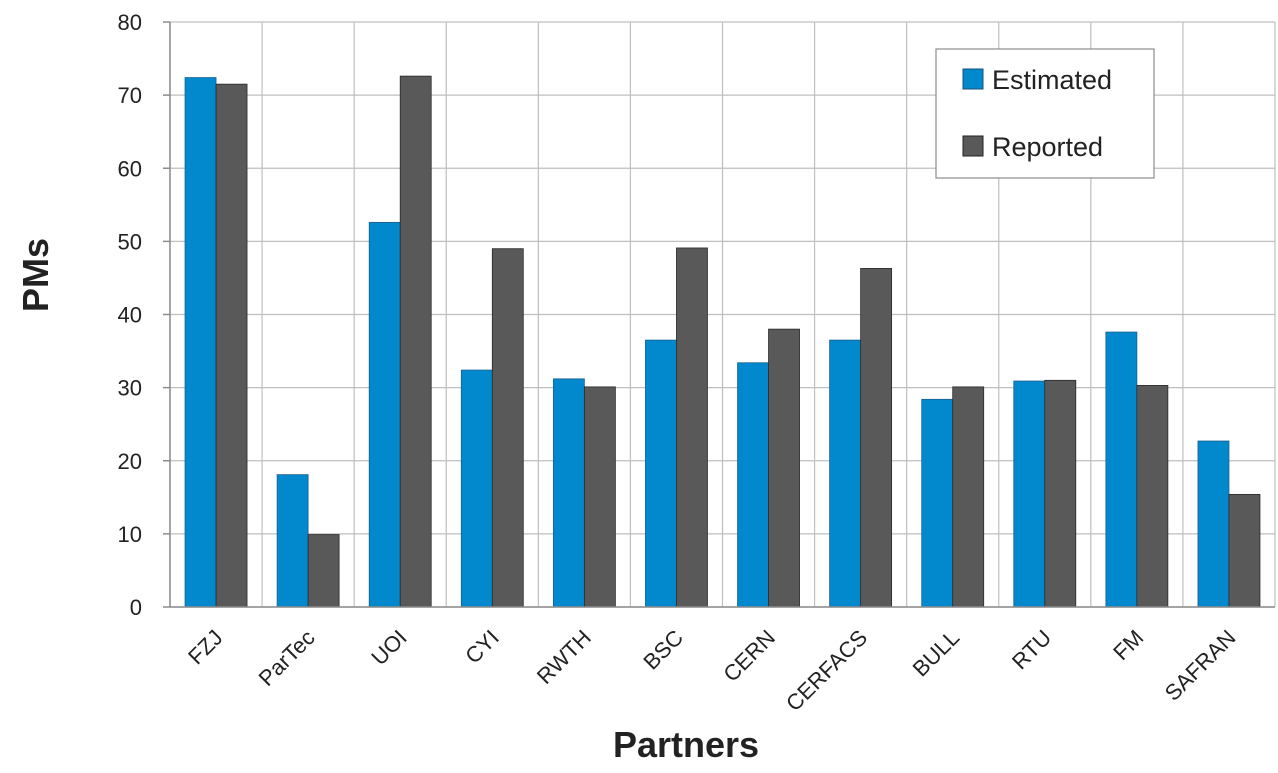  I want to click on x-tick-label: BULL, so click(936, 653).